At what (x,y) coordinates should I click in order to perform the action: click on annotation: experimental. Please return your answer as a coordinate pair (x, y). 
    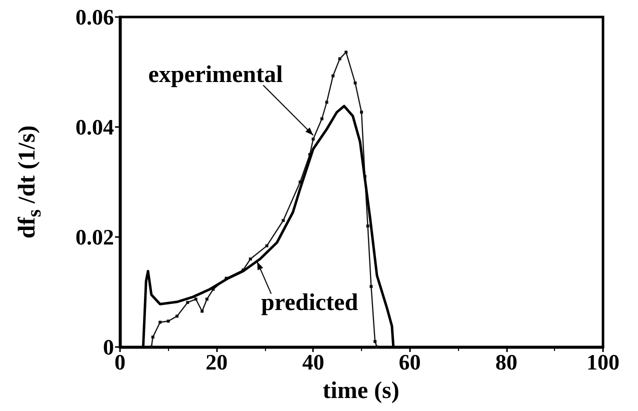
    Looking at the image, I should click on (215, 76).